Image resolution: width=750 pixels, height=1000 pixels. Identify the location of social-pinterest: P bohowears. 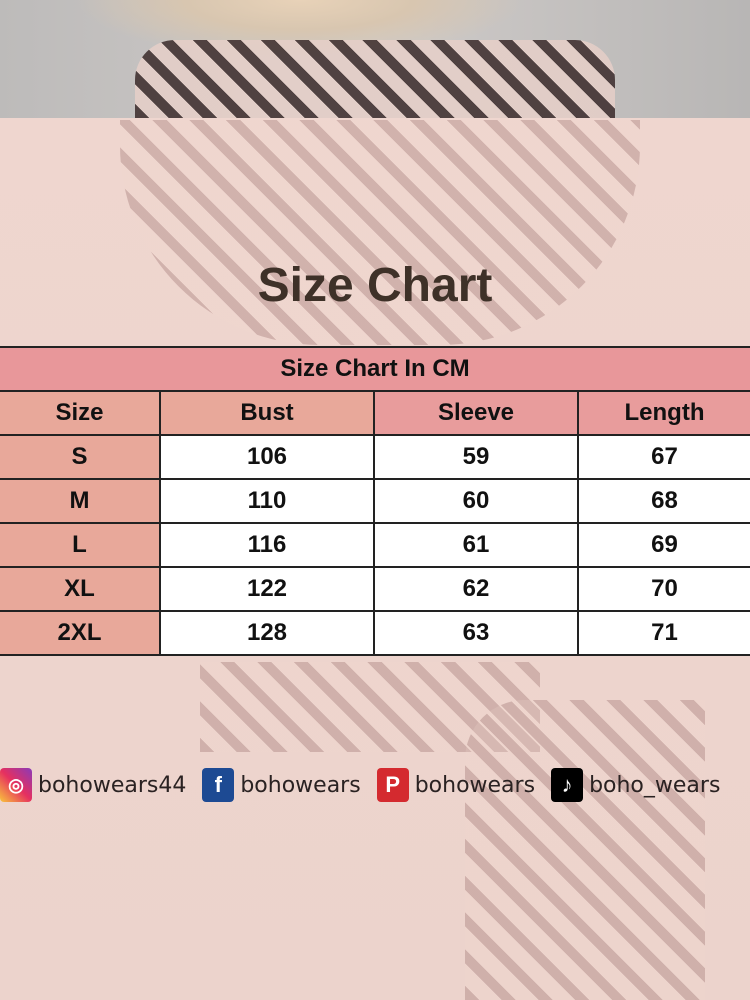
(456, 785).